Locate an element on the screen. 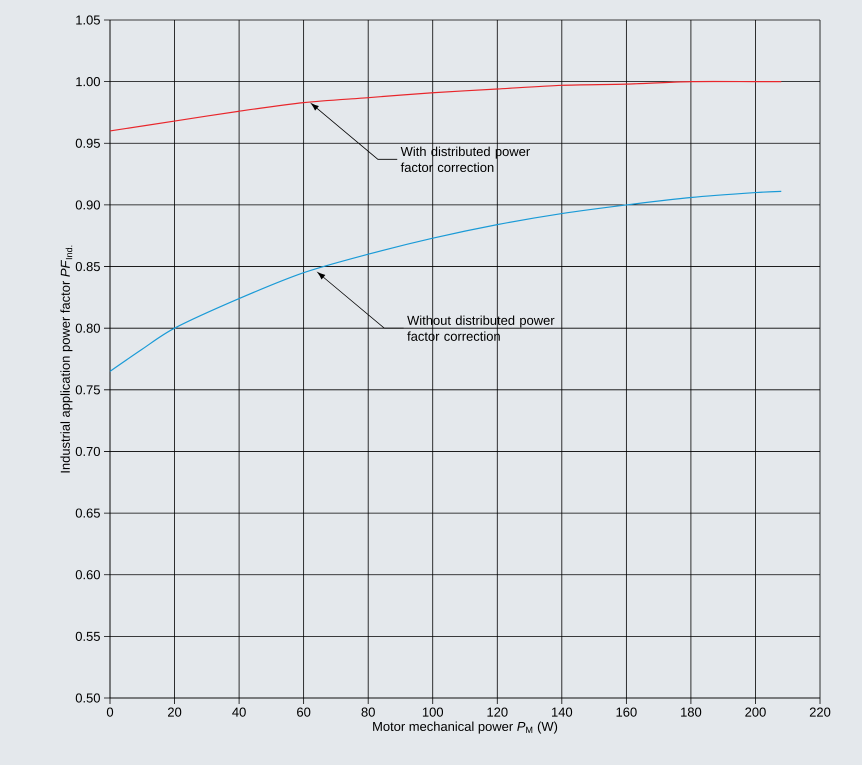 The height and width of the screenshot is (765, 862). x-tick-label: 20 is located at coordinates (175, 712).